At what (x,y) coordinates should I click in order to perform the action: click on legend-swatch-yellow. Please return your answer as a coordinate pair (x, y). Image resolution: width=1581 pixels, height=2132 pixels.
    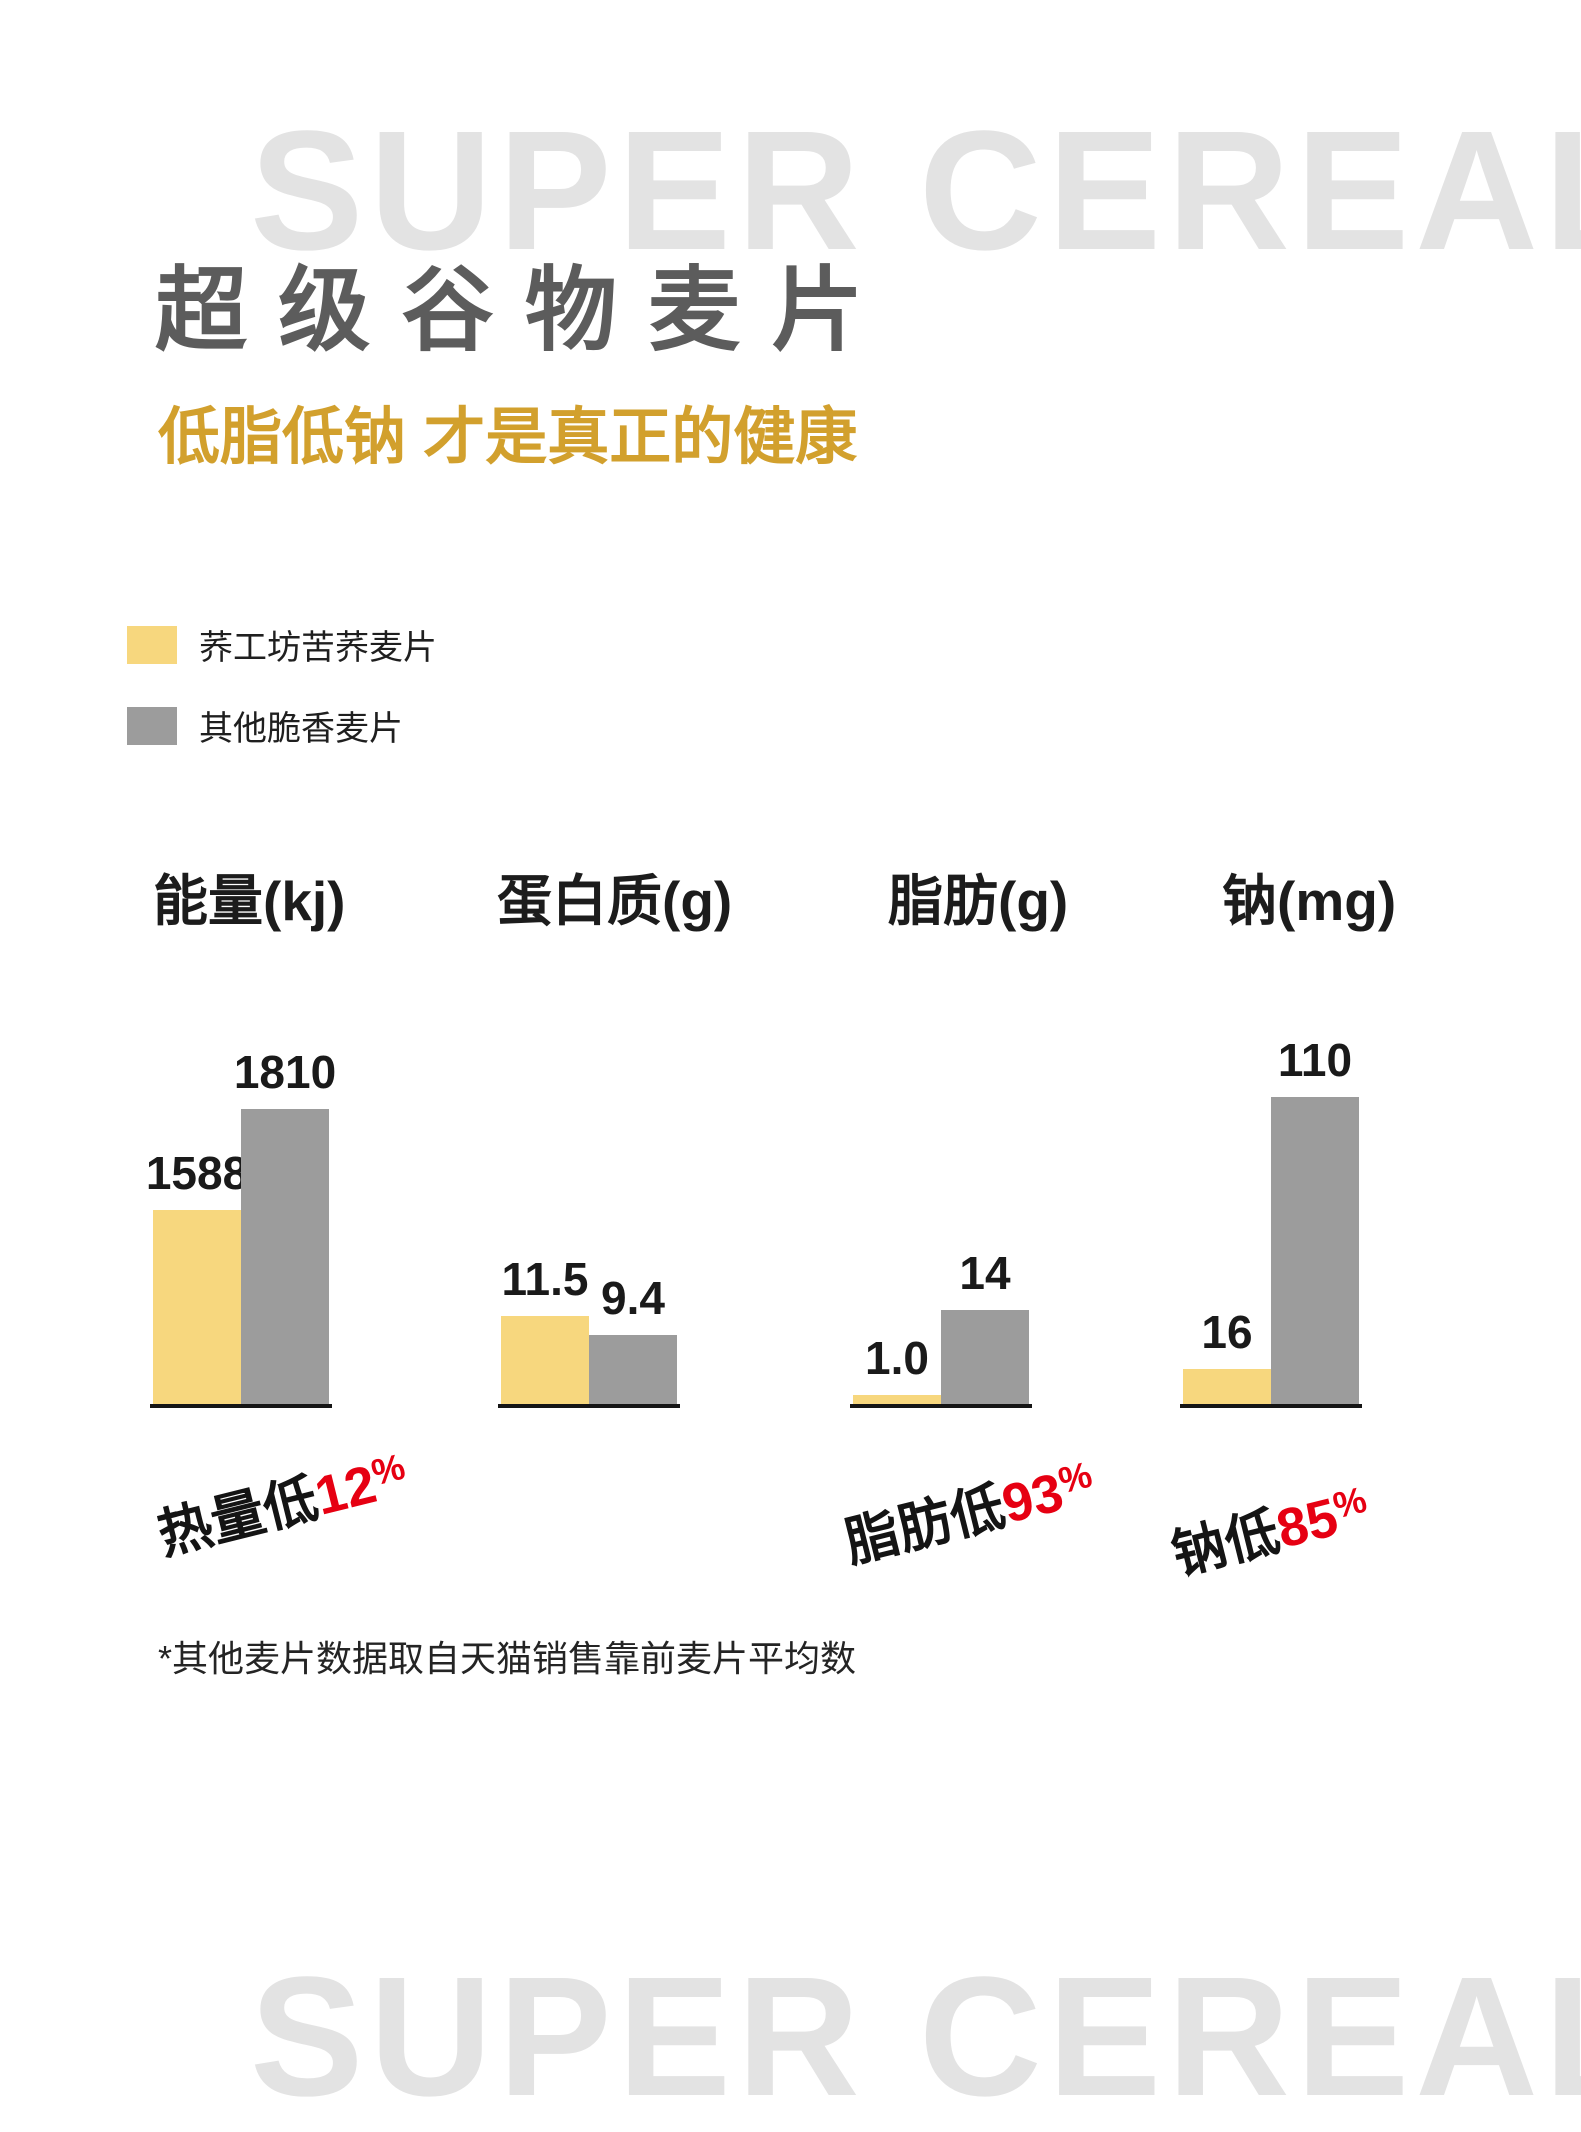
    Looking at the image, I should click on (152, 644).